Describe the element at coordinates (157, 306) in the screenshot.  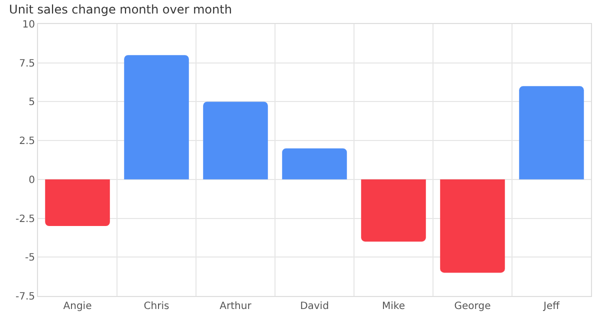
I see `x-tick-label: Chris` at that location.